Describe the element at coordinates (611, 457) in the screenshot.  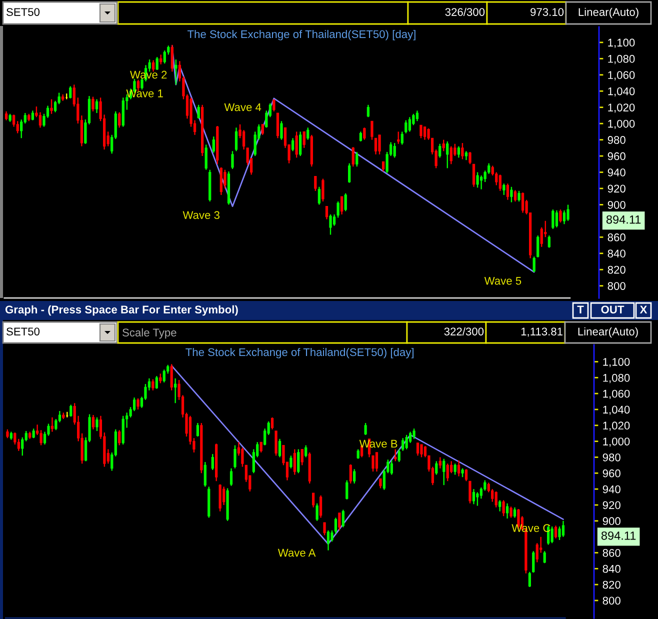
I see `y-tick-label: 980` at that location.